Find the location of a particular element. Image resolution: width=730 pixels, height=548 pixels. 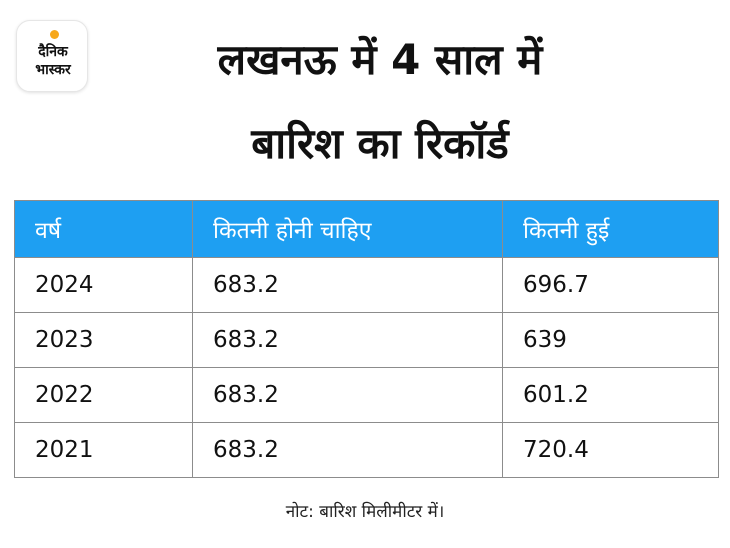

cell-year: 2023 is located at coordinates (103, 340).